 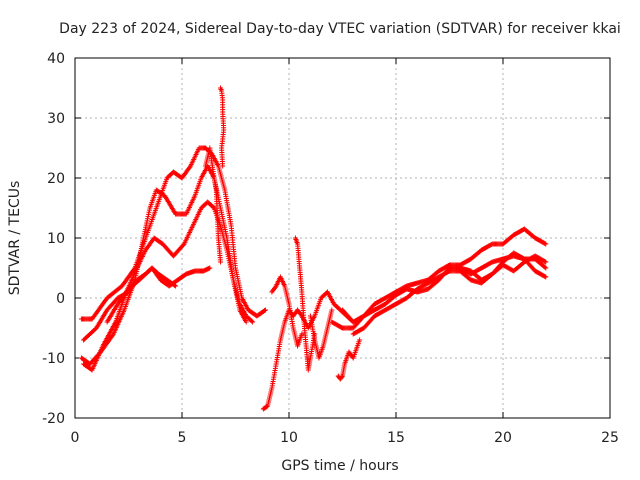 What do you see at coordinates (56, 119) in the screenshot?
I see `y-tick-label: 30` at bounding box center [56, 119].